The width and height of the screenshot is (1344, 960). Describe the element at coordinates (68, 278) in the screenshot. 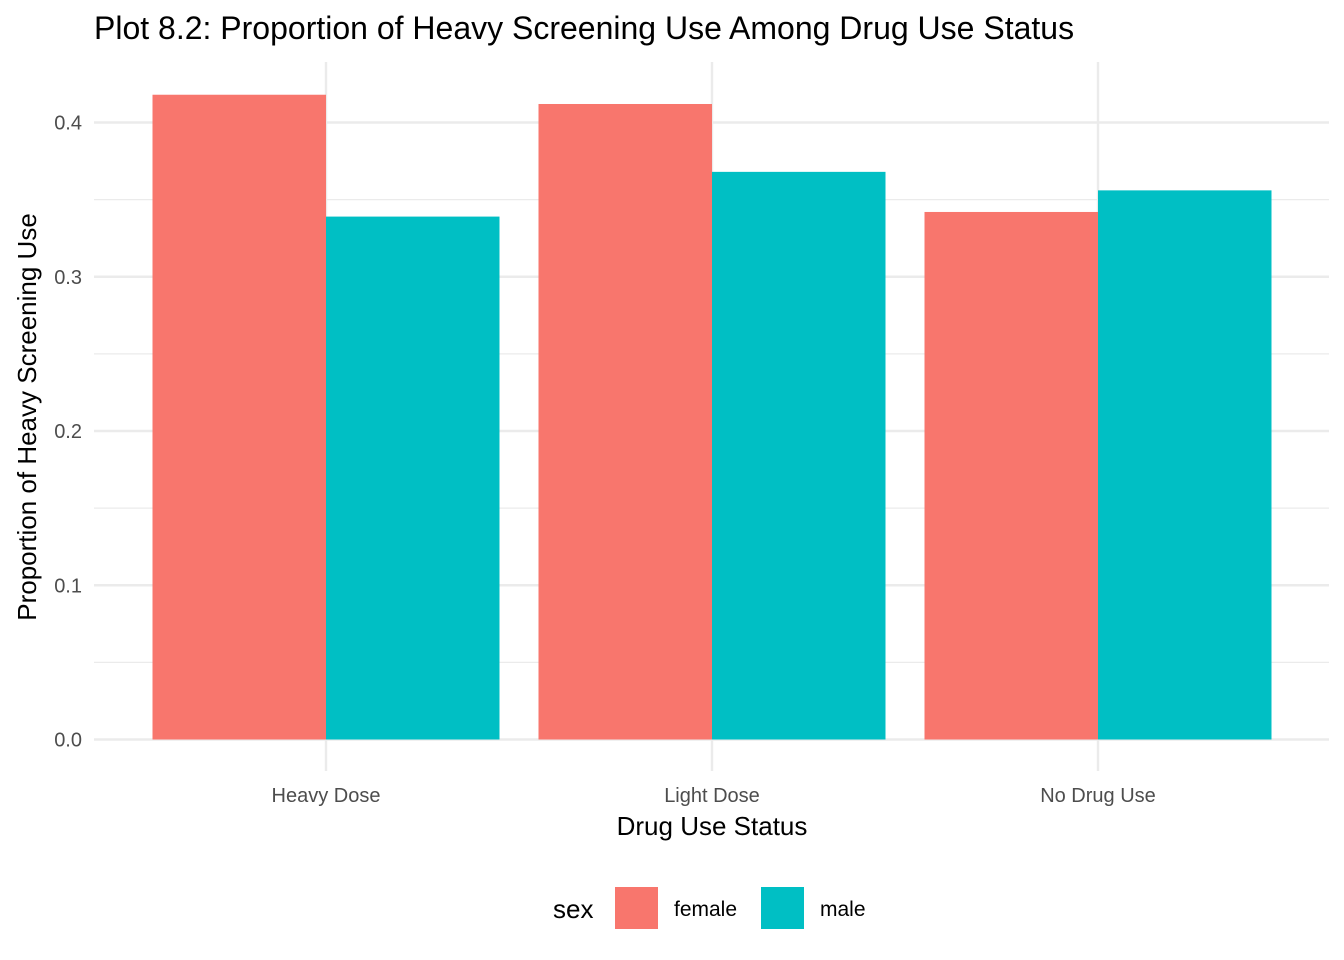

I see `y-tick-label: 0.3` at that location.